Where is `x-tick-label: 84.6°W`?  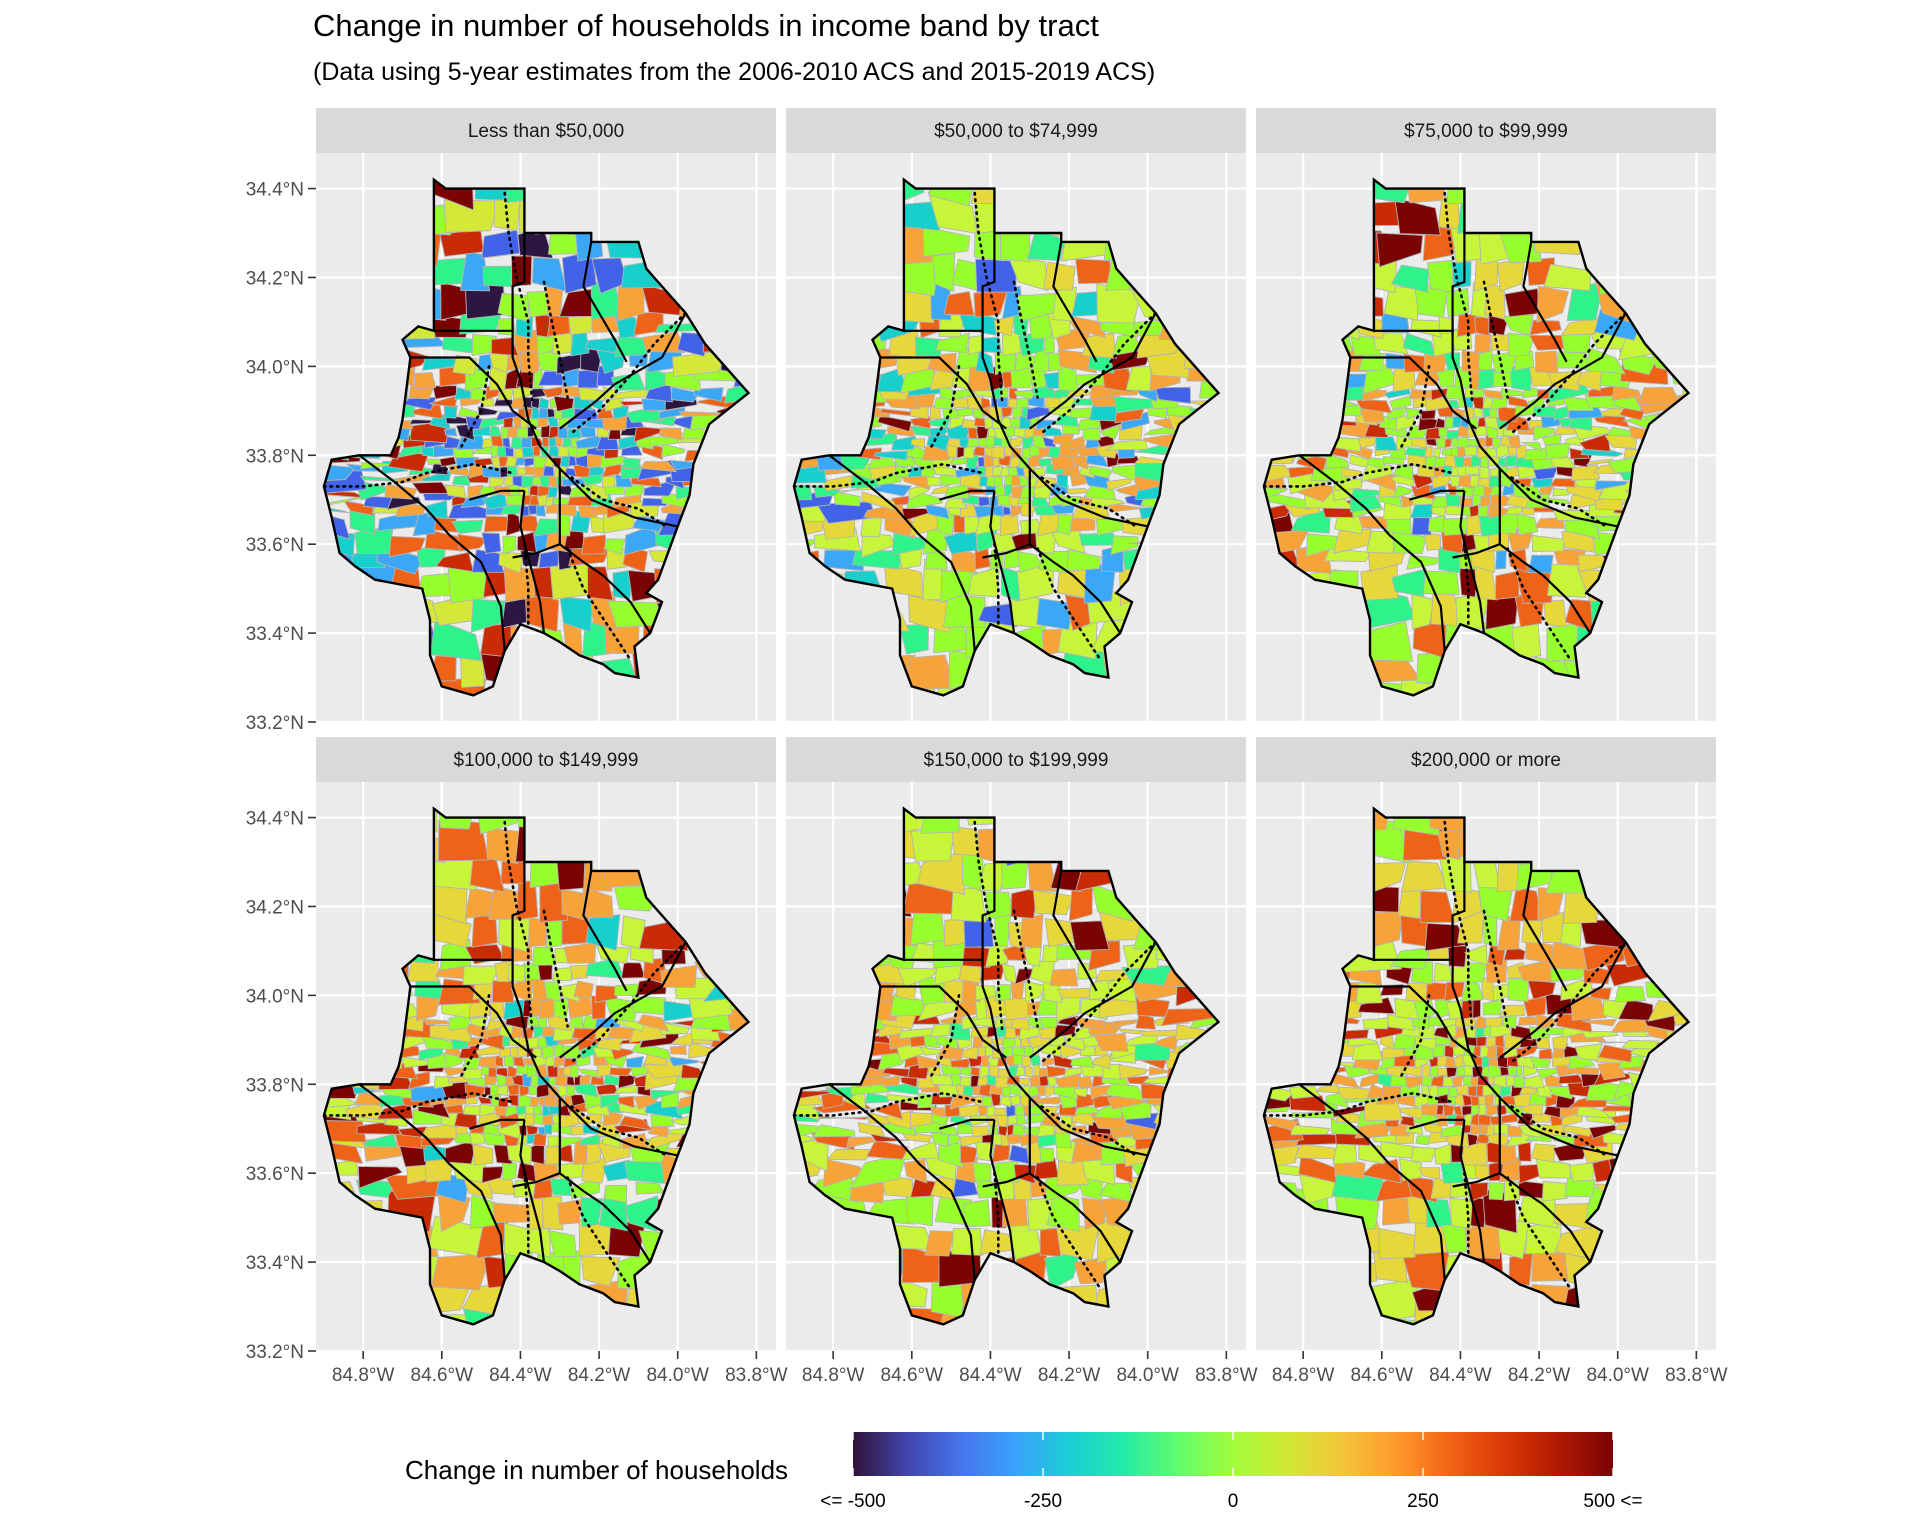 x-tick-label: 84.6°W is located at coordinates (1382, 1375).